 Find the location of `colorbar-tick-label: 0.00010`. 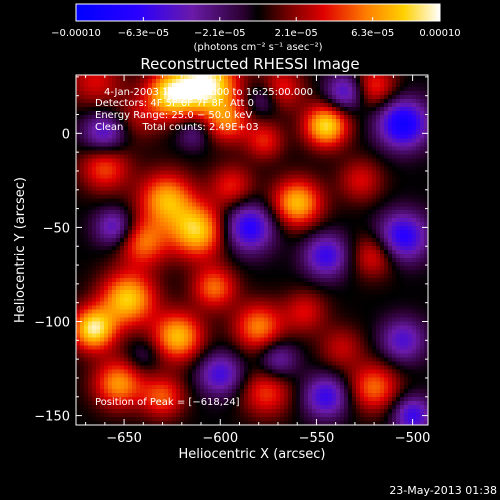

colorbar-tick-label: 0.00010 is located at coordinates (439, 33).